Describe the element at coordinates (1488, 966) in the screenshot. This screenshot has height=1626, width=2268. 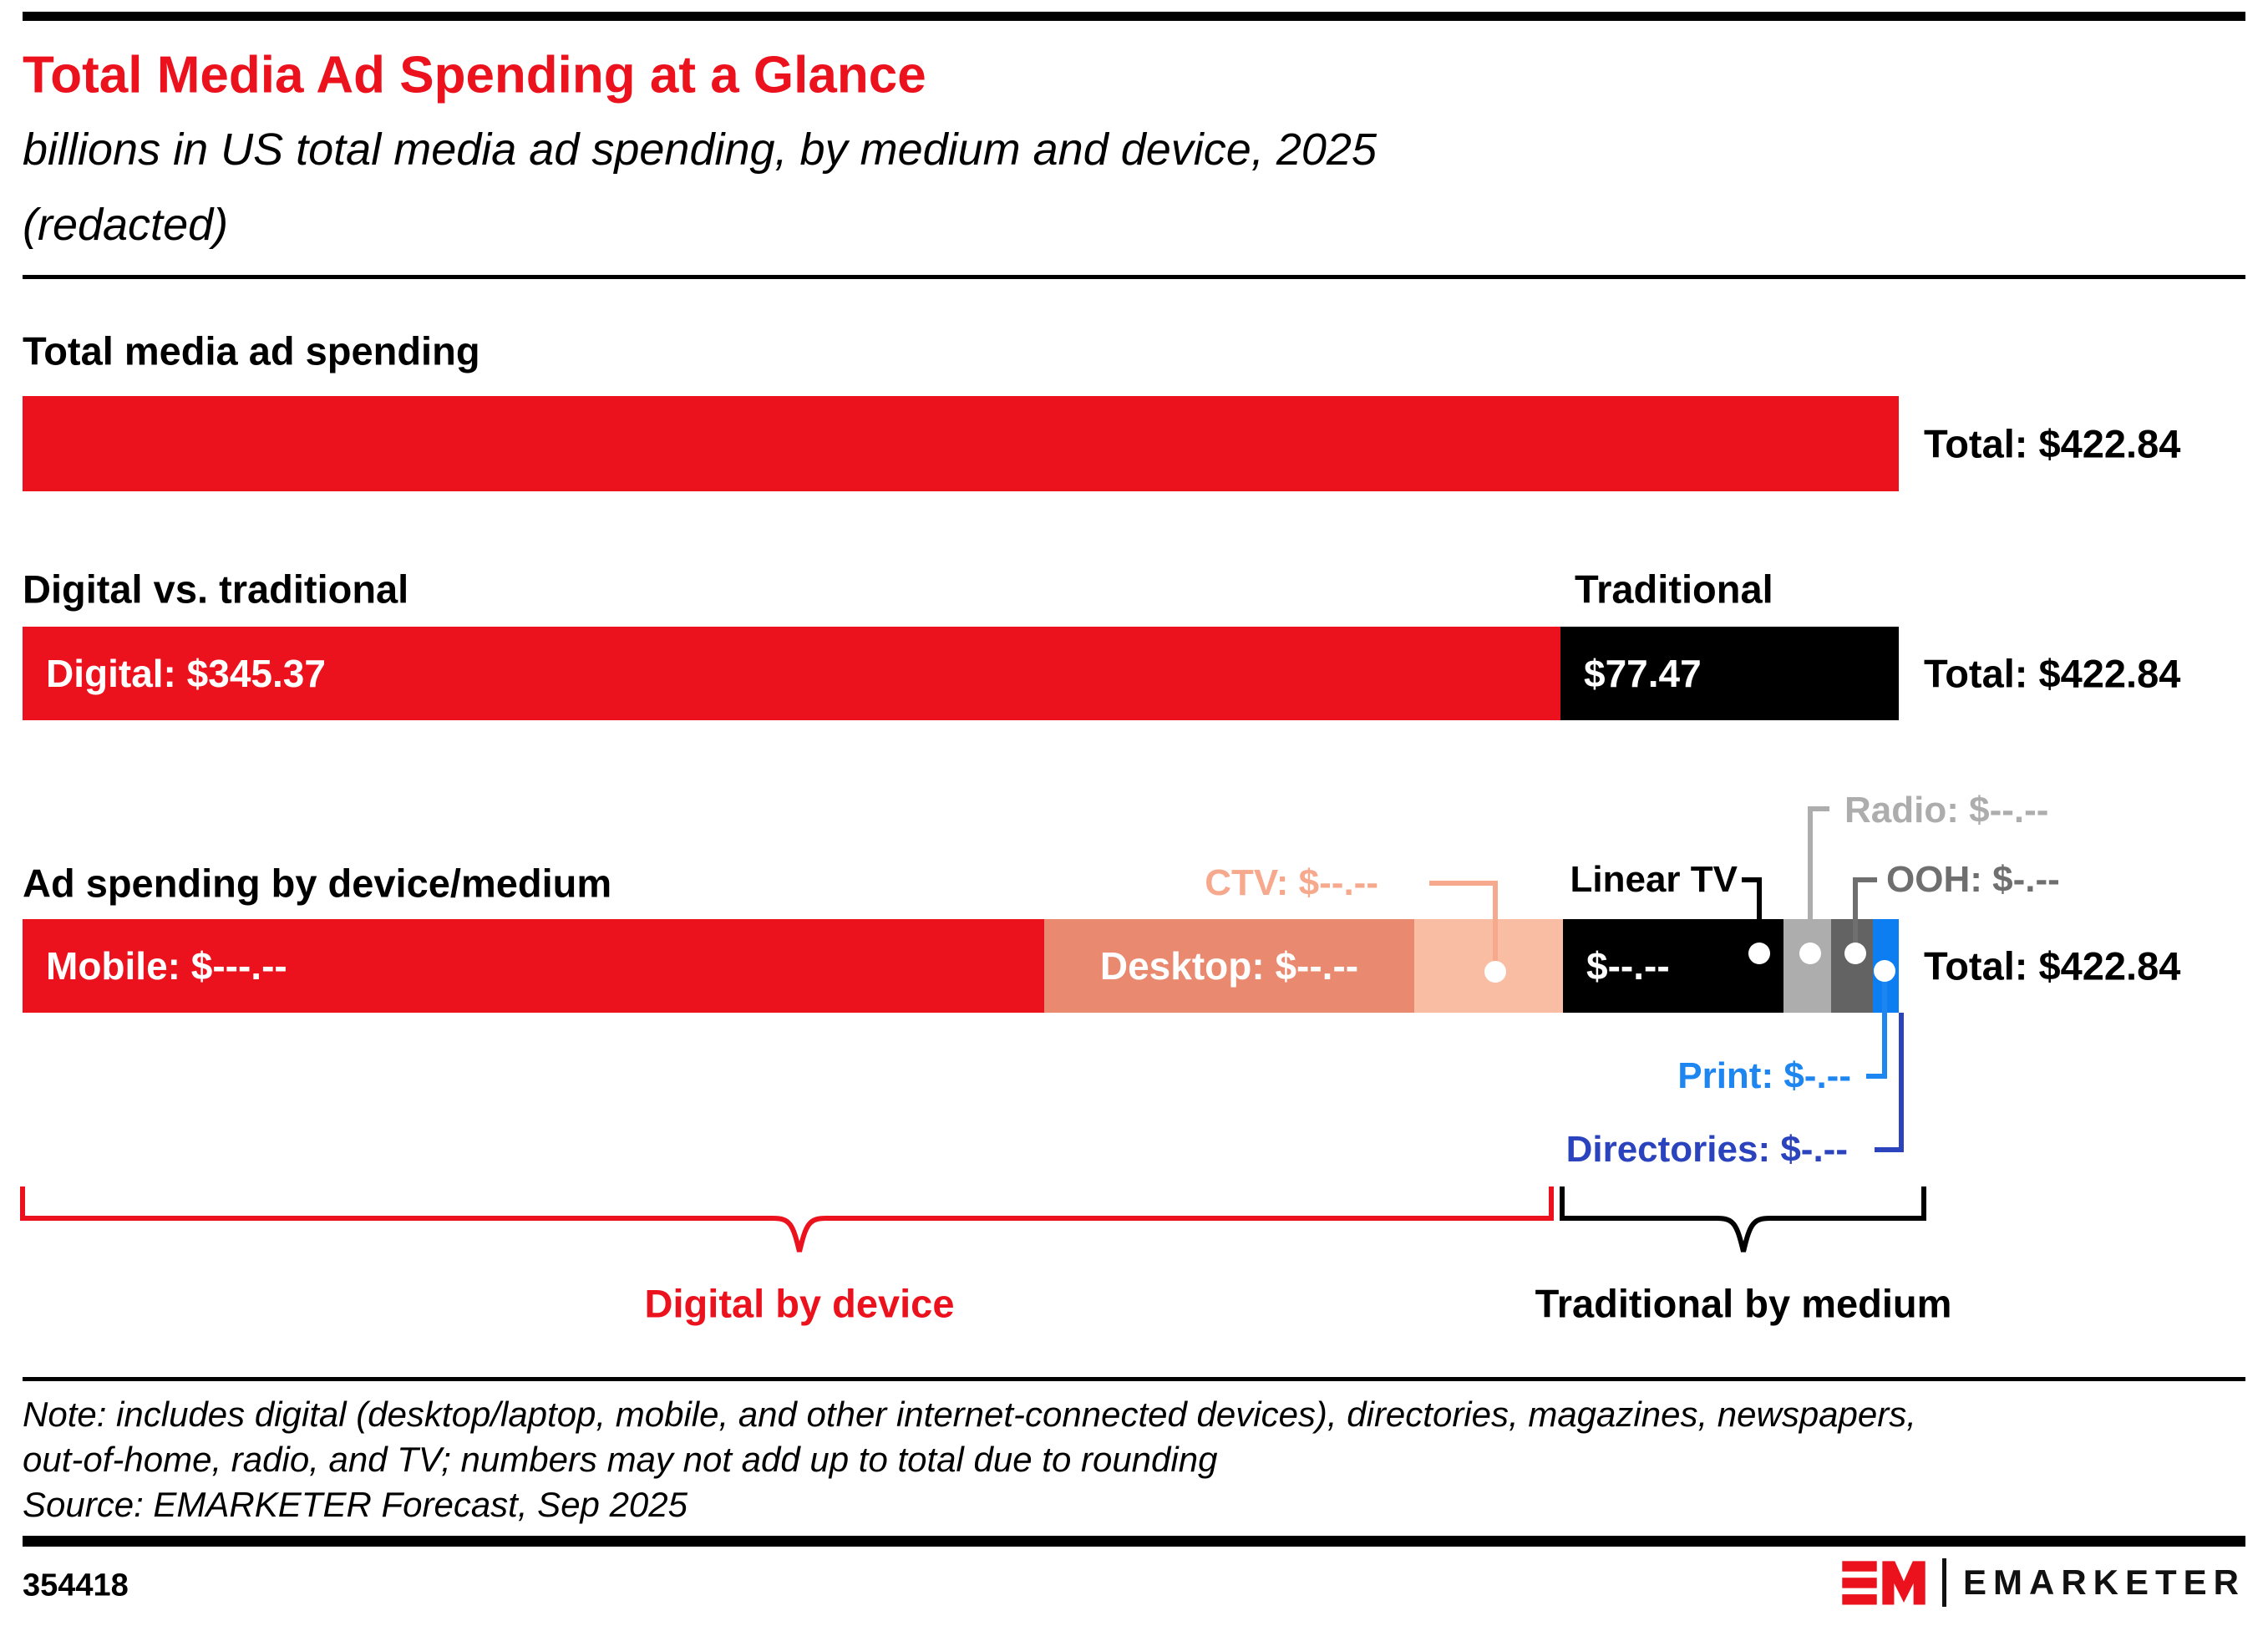
I see `segment-ctv` at that location.